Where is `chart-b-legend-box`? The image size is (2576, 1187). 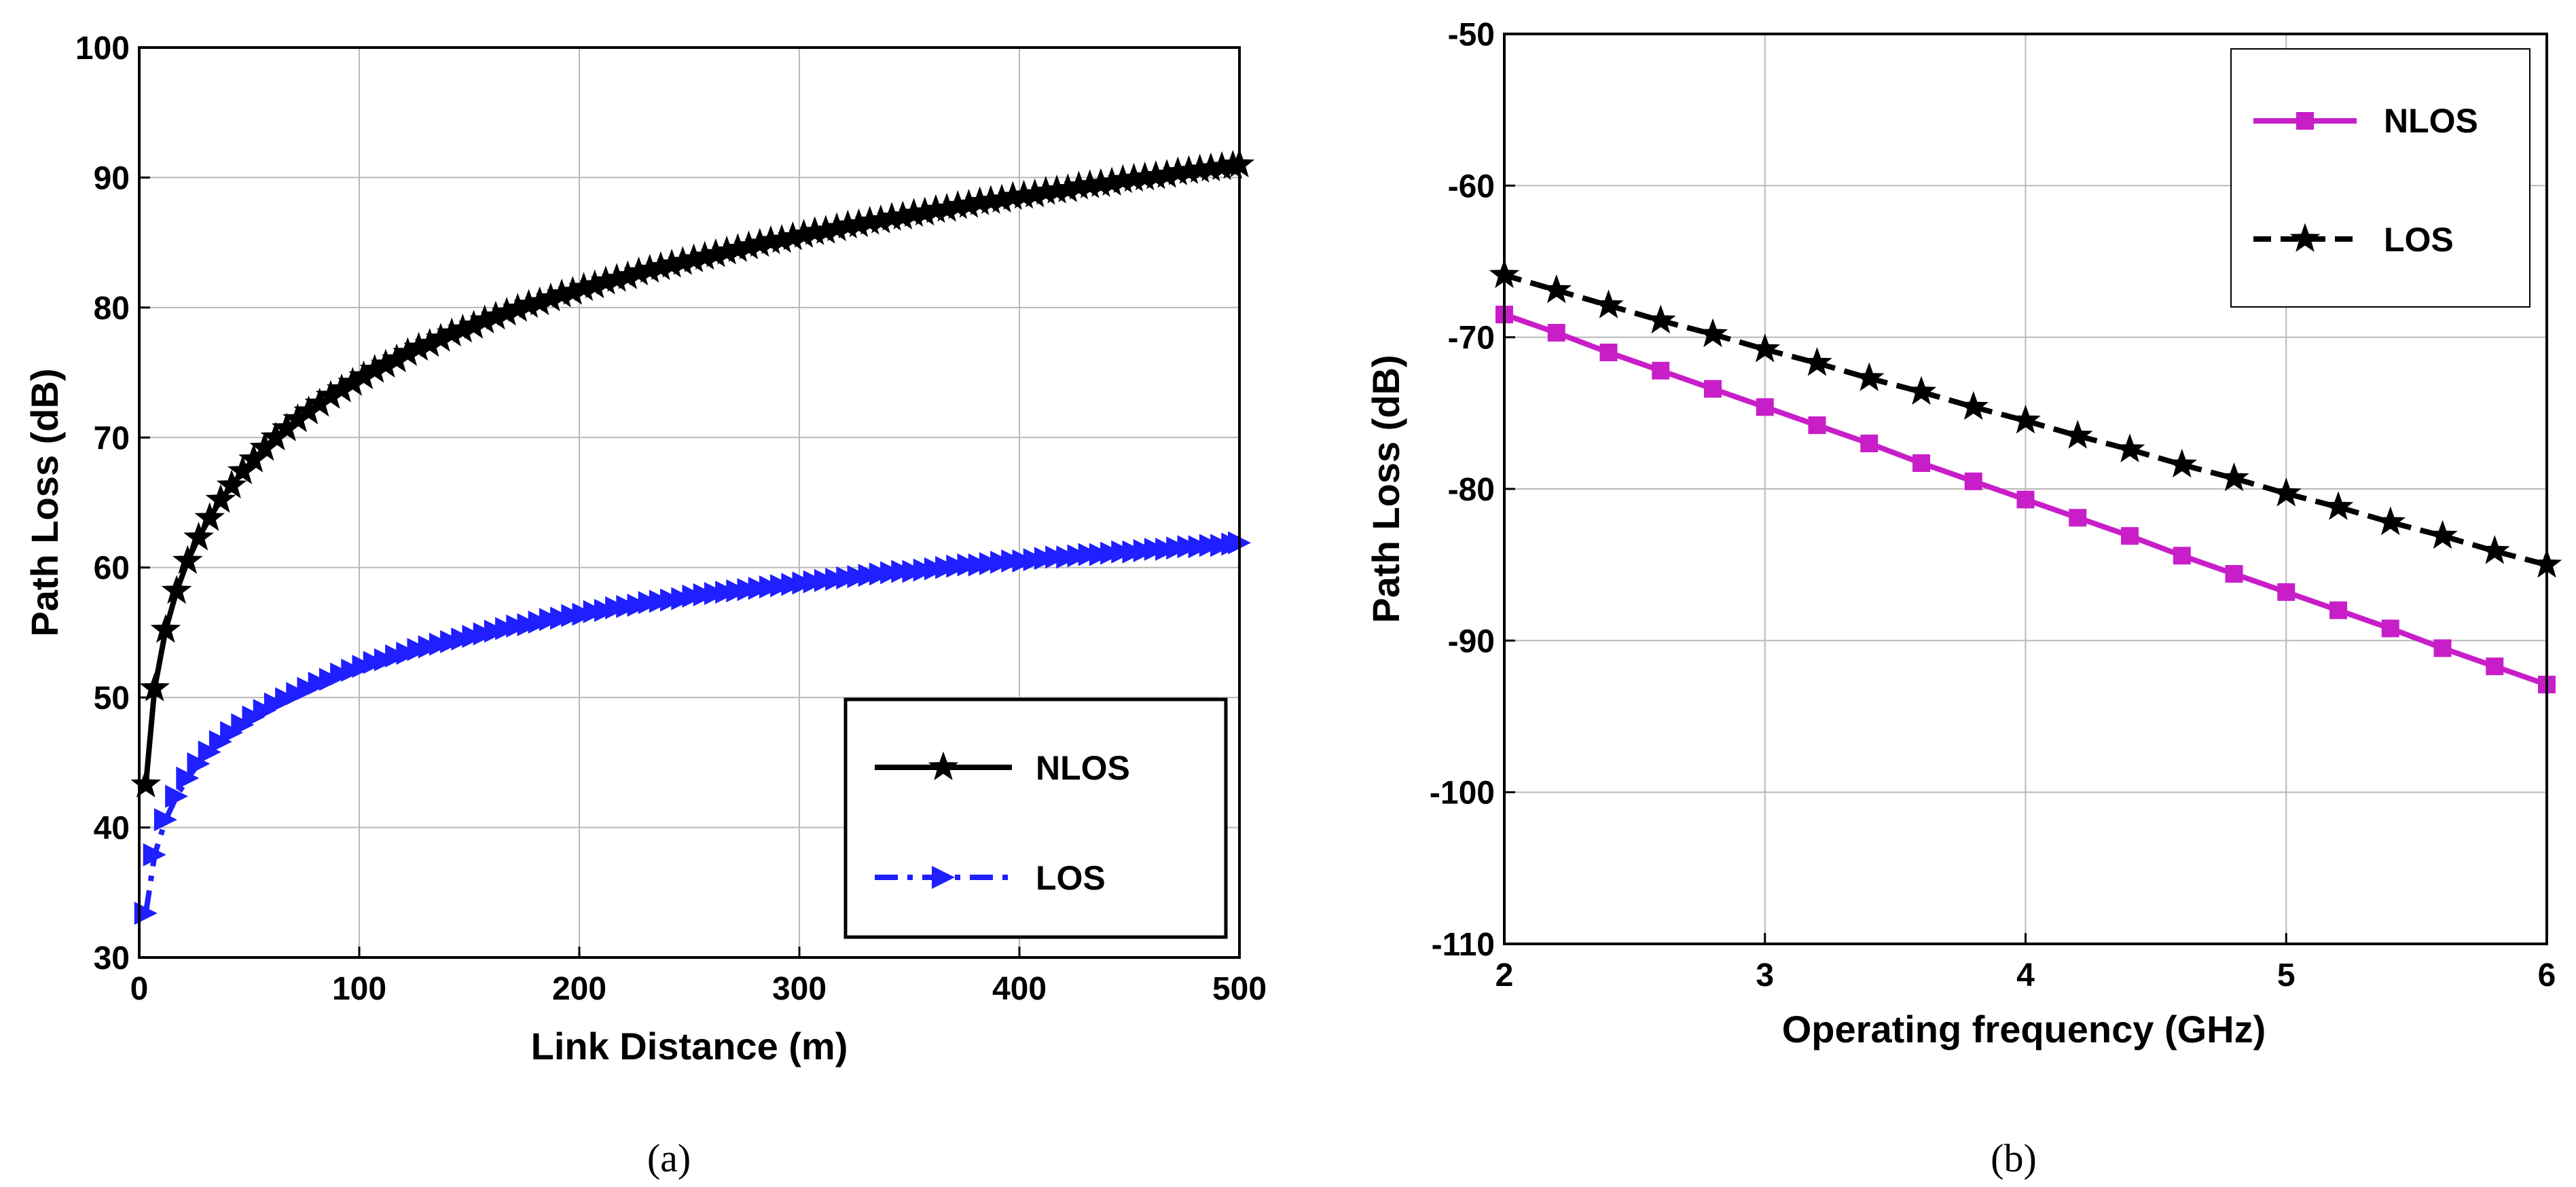
chart-b-legend-box is located at coordinates (2380, 178).